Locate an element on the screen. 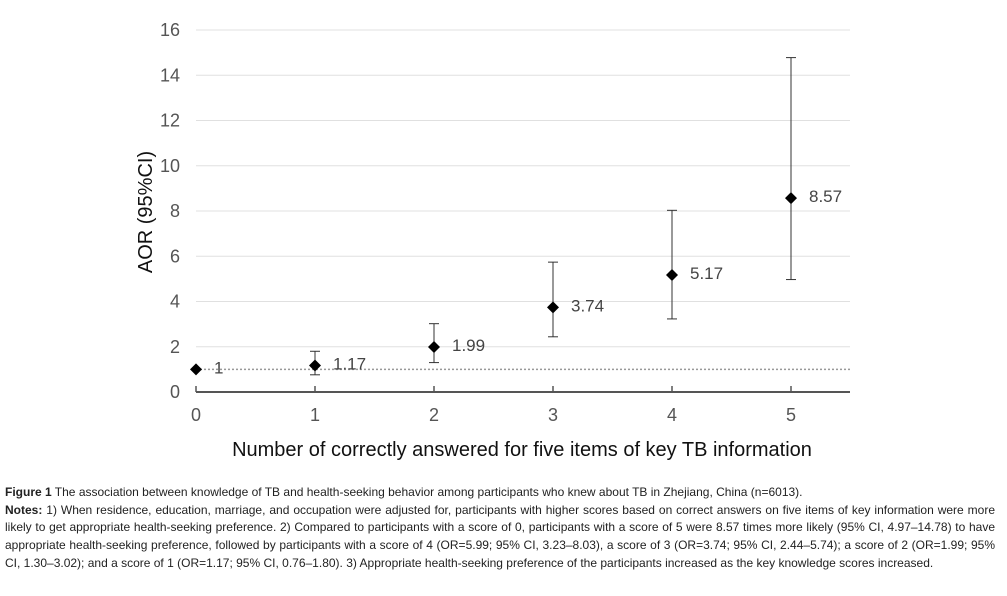  y-tick-label: 8 is located at coordinates (175, 211).